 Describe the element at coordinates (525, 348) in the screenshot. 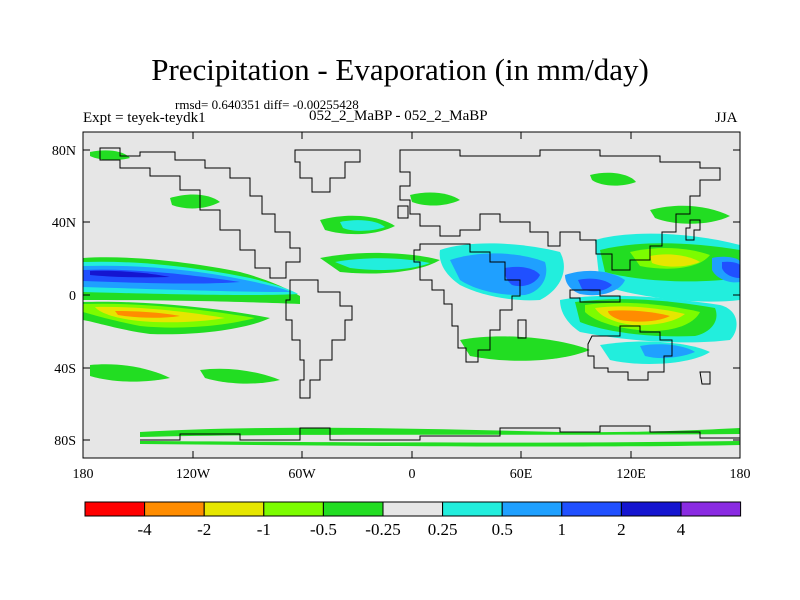

I see `southern-atlantic-green` at that location.